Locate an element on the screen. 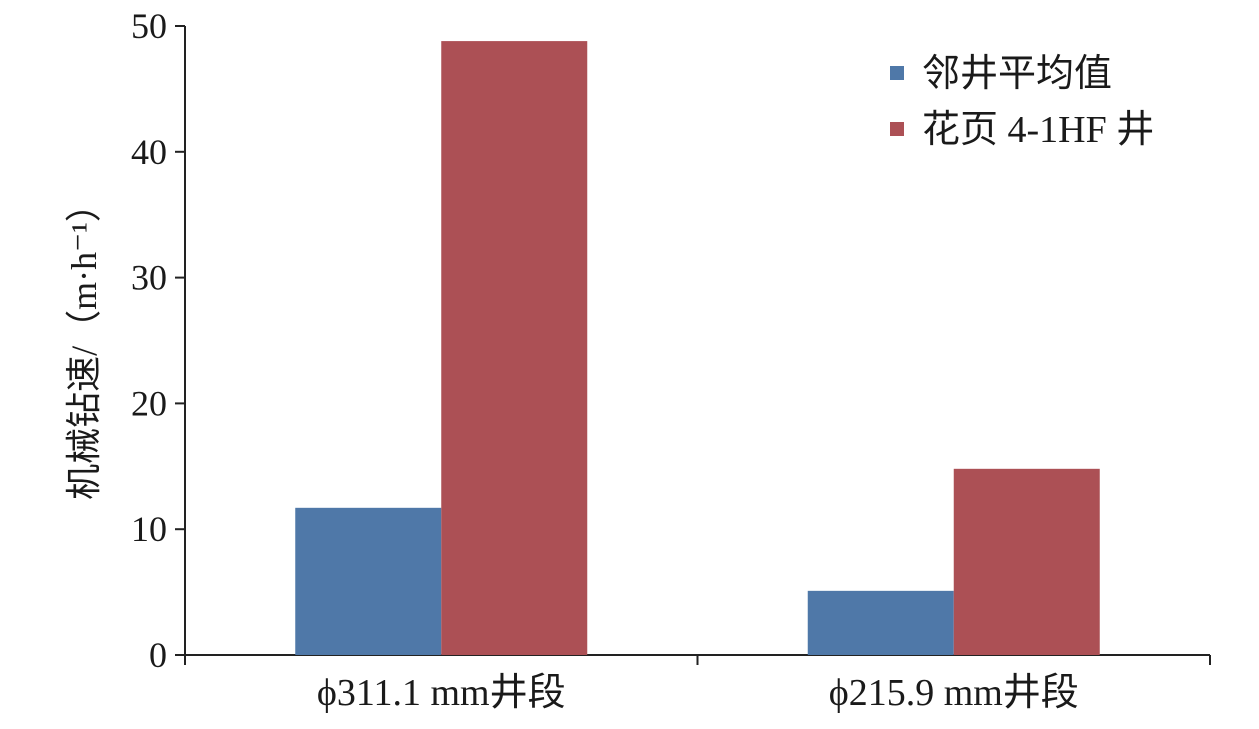 The image size is (1259, 729). y-axis: 0 10 20 30 40 50 is located at coordinates (158, 340).